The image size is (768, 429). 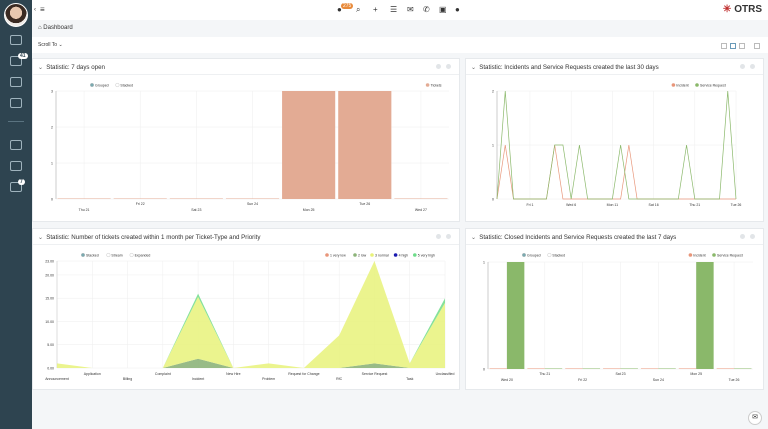 What do you see at coordinates (198, 379) in the screenshot?
I see `x-tick-label: Incident` at bounding box center [198, 379].